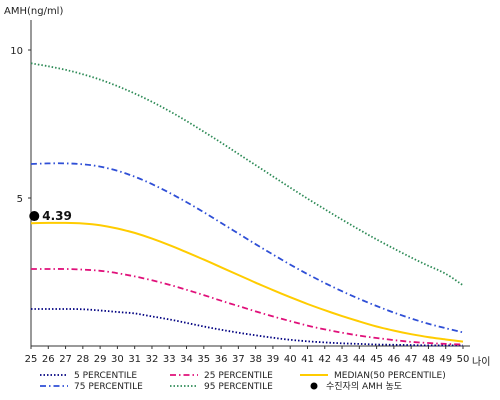 The image size is (500, 400). What do you see at coordinates (290, 359) in the screenshot?
I see `x-tick-label: 40` at bounding box center [290, 359].